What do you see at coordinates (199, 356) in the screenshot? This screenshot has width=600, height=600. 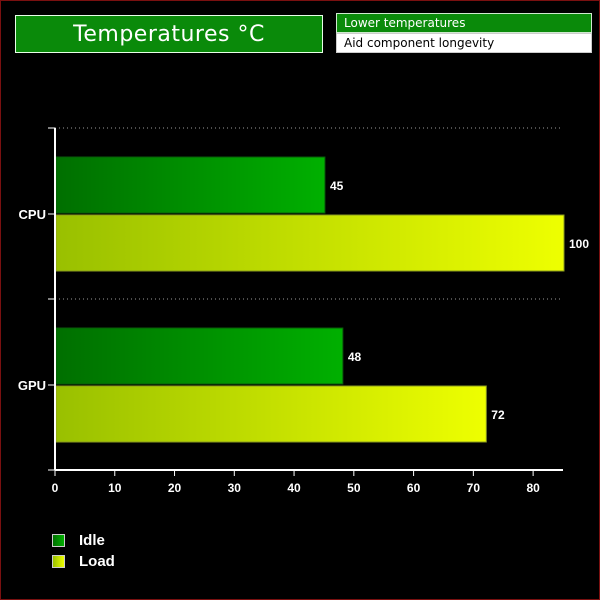 I see `bar-gpu-idle` at bounding box center [199, 356].